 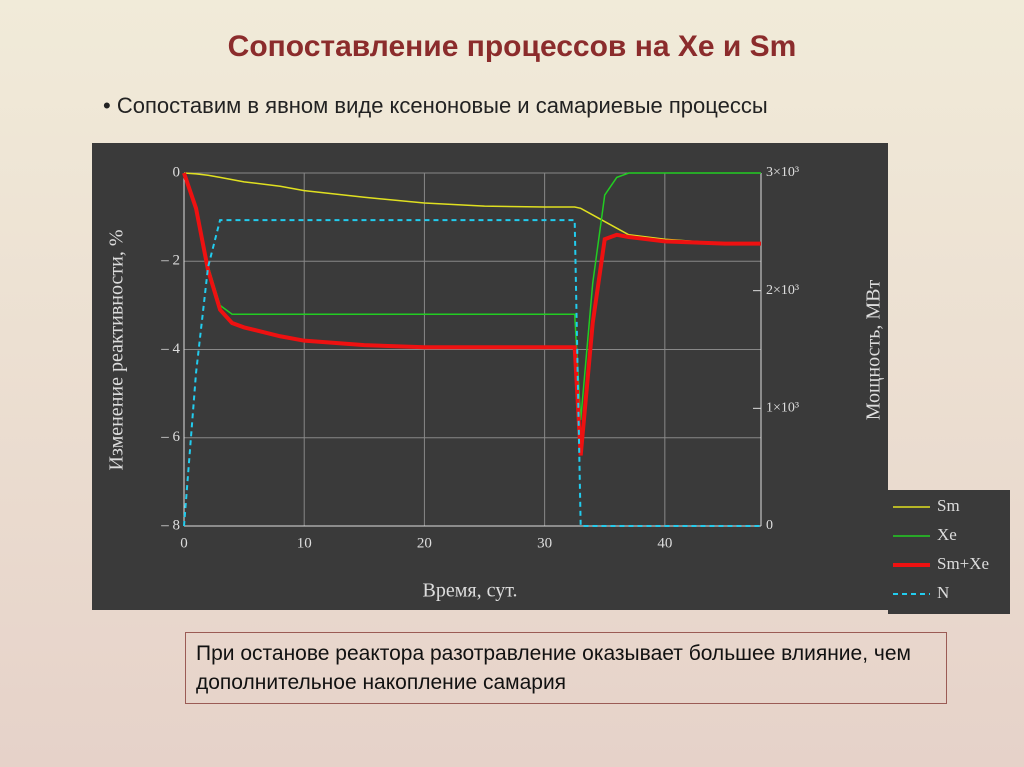 I want to click on x-axis-label: Время, сут., so click(x=470, y=591).